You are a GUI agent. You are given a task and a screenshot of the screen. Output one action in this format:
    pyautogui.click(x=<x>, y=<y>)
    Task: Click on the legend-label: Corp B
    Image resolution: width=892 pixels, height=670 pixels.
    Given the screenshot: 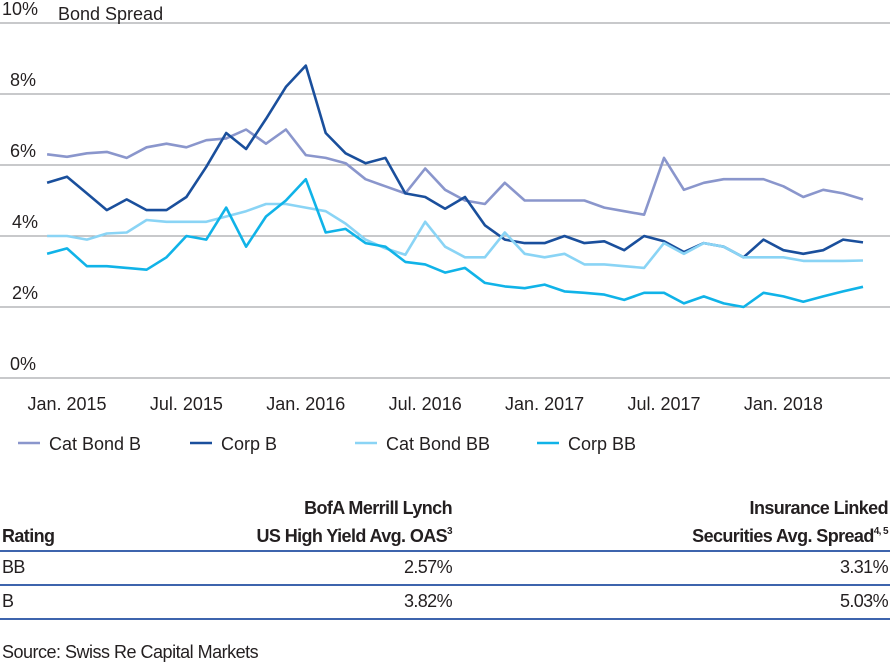 What is the action you would take?
    pyautogui.click(x=249, y=444)
    